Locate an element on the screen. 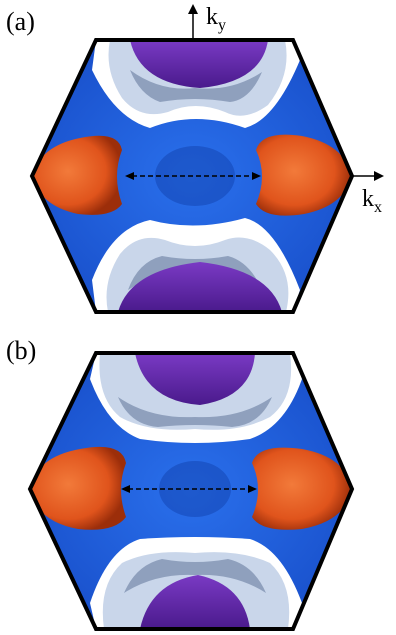 The height and width of the screenshot is (635, 396). kx-label-sub: x is located at coordinates (378, 207).